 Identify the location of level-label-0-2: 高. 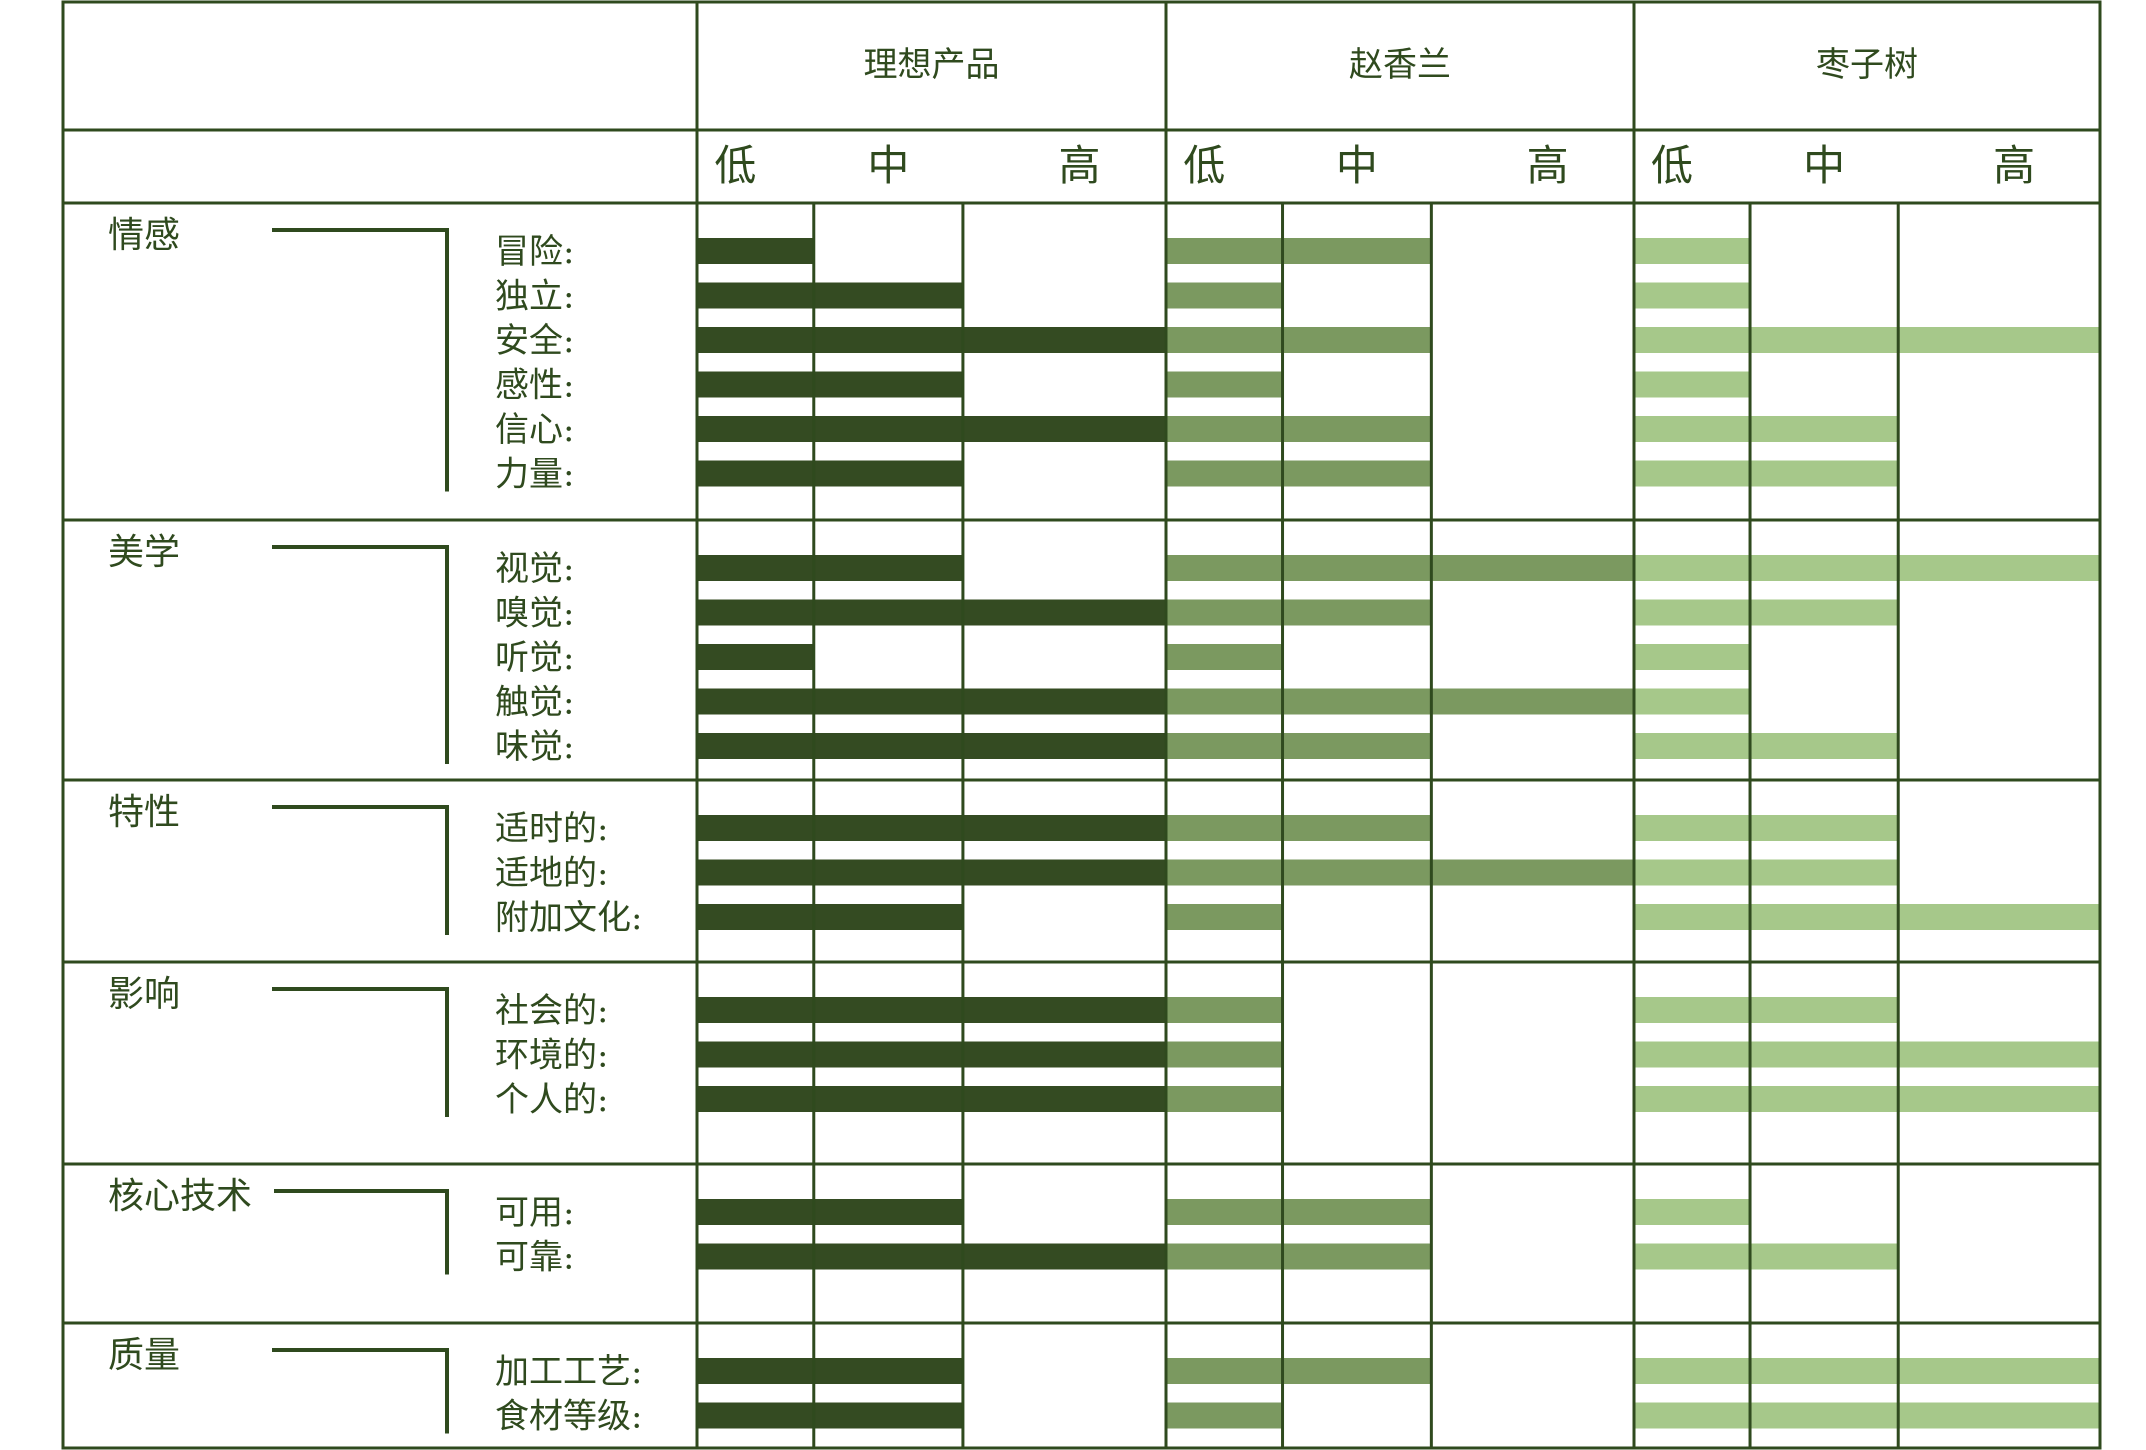
(1079, 165).